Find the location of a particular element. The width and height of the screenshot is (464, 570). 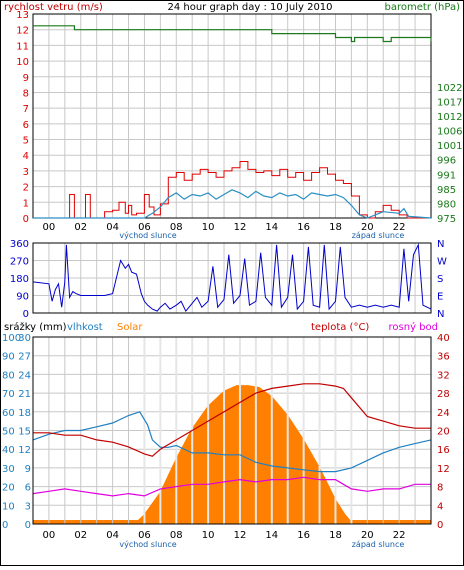

rain-tick-label: 27 is located at coordinates (24, 357).